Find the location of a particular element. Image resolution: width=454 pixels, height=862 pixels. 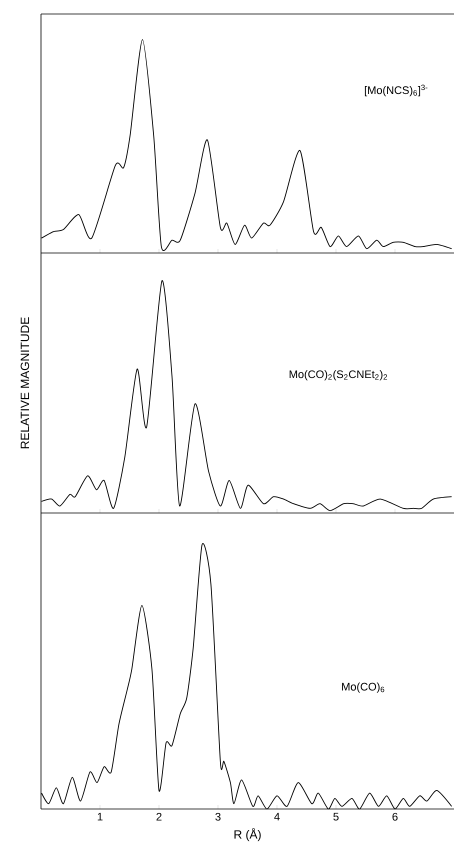

x-tick-label: 1 is located at coordinates (100, 816).